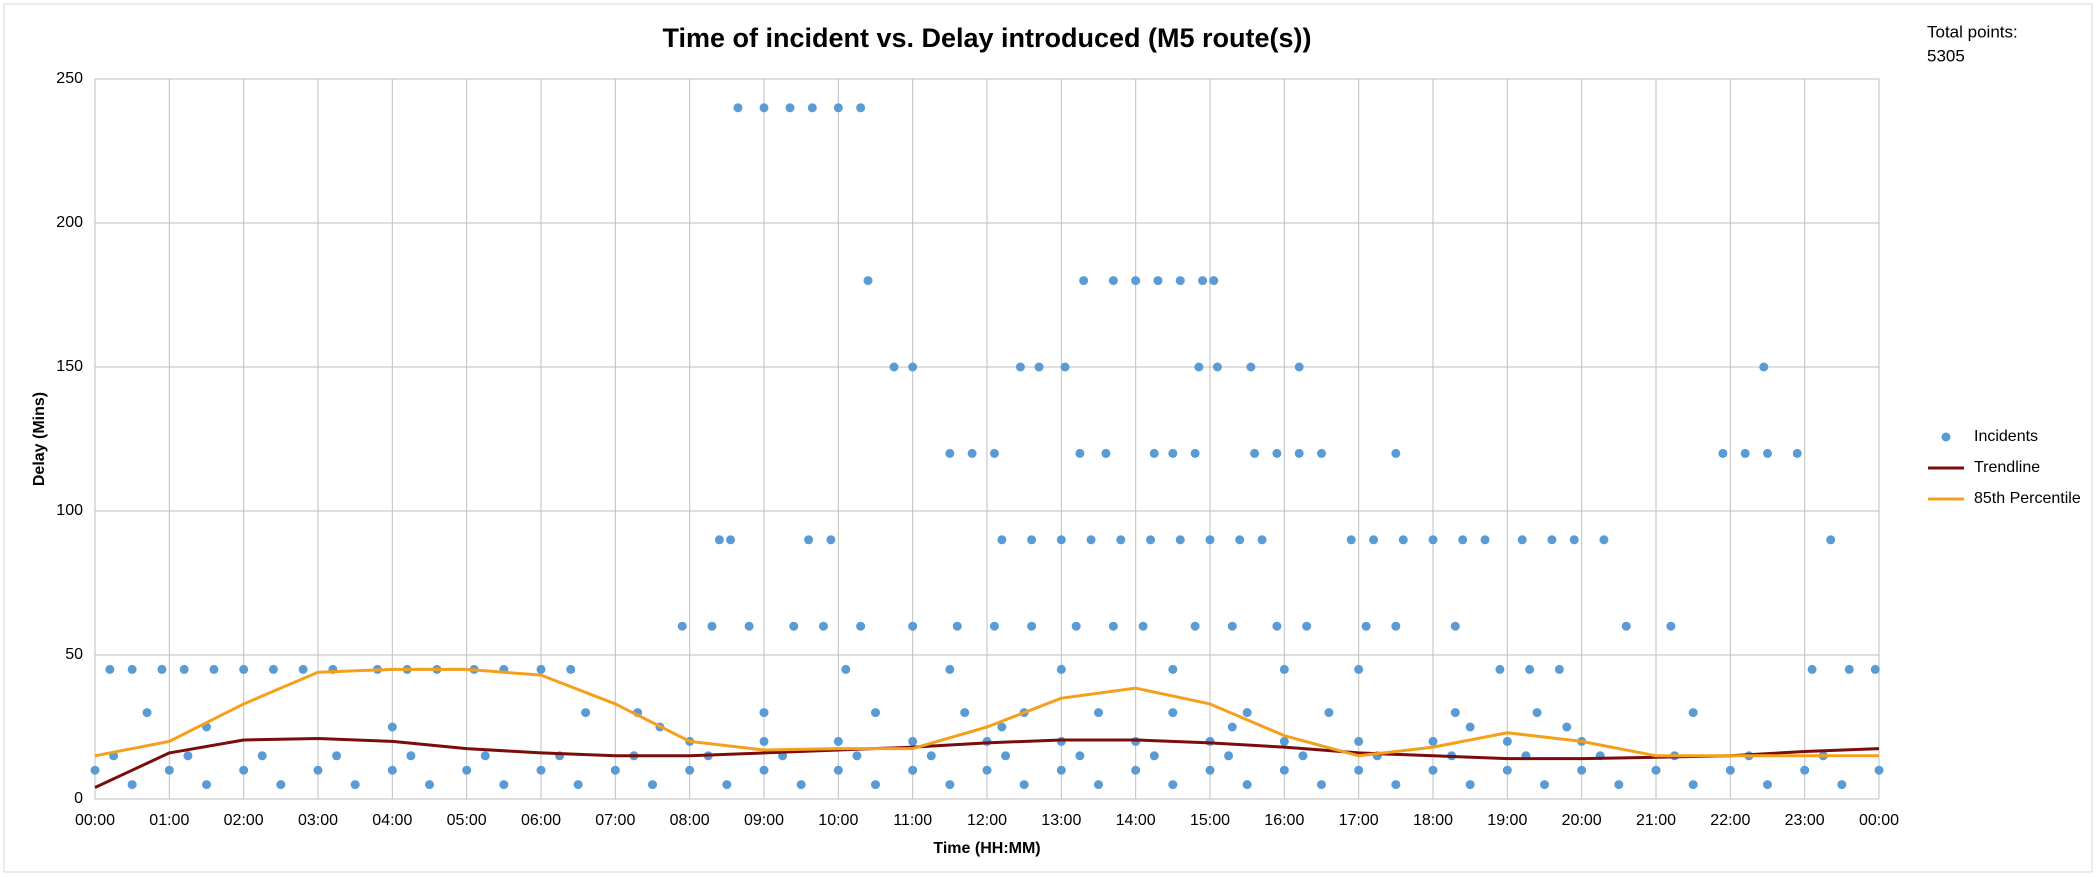 This screenshot has height=877, width=2098. What do you see at coordinates (1359, 820) in the screenshot?
I see `x-tick-label: 17:00` at bounding box center [1359, 820].